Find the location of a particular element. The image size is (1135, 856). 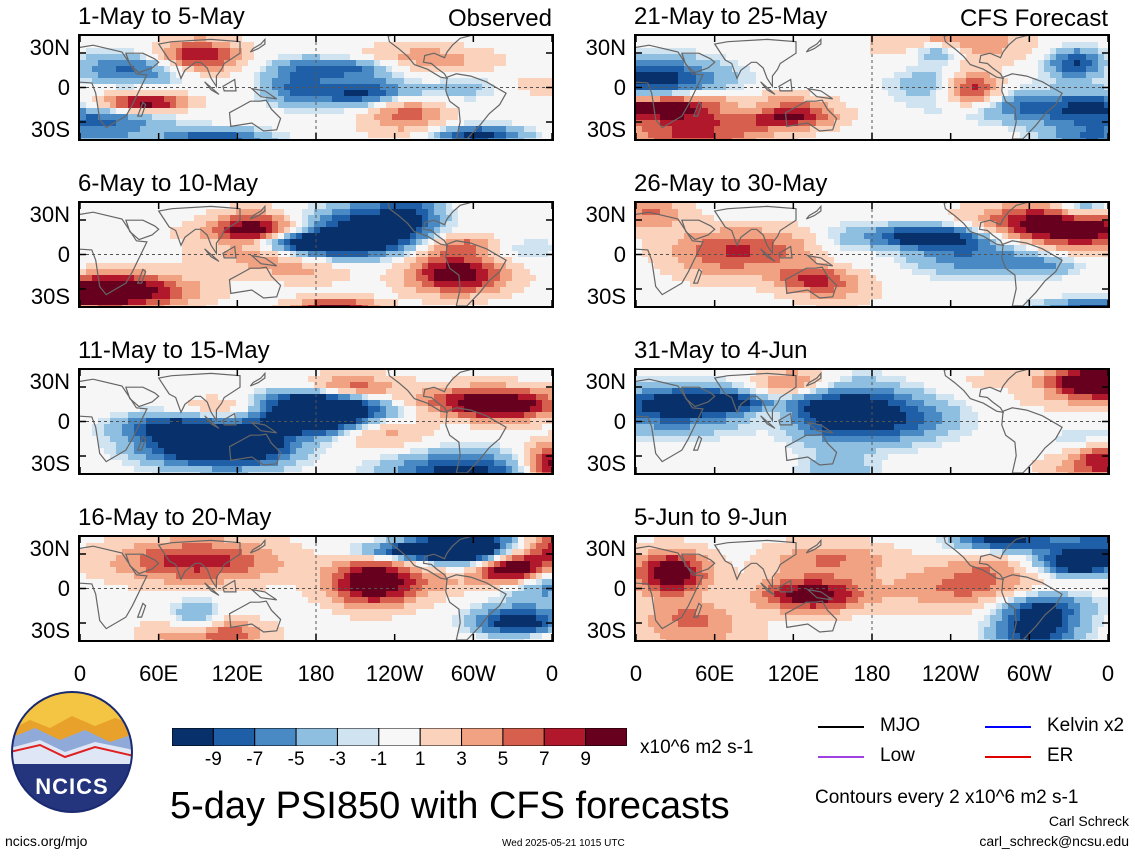

panel-title: 26-May to 30-May is located at coordinates (731, 183).